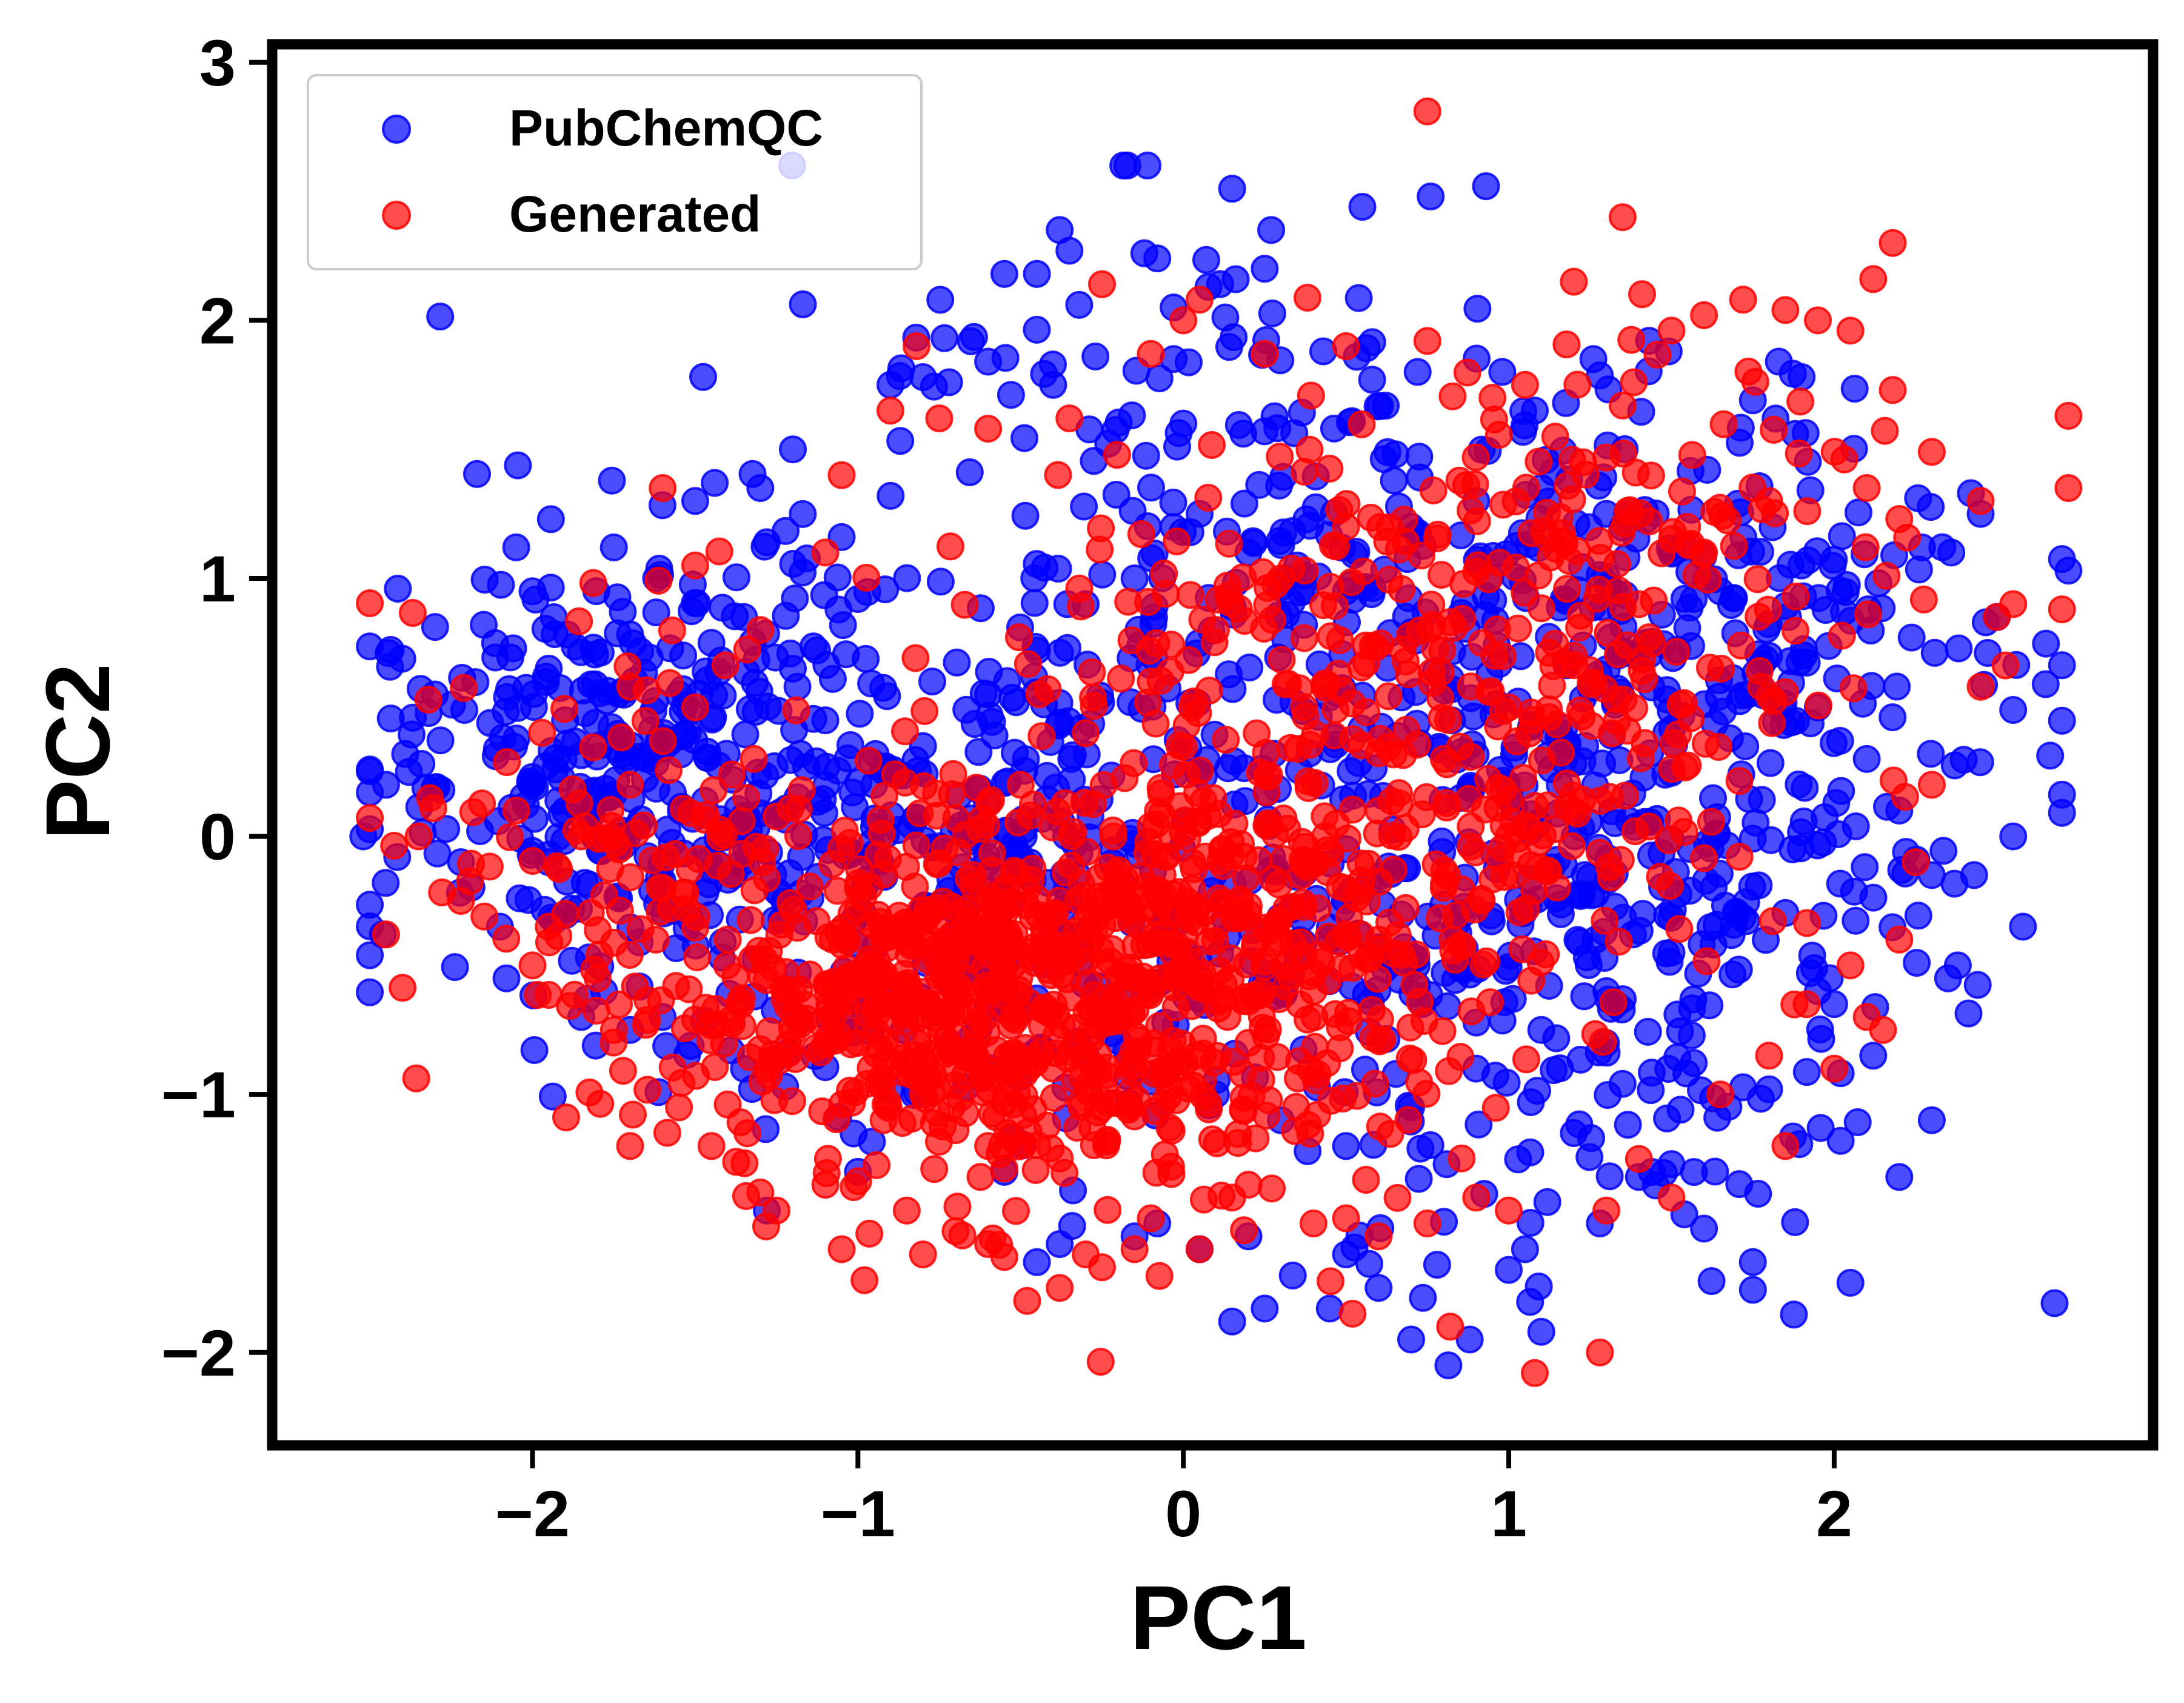 This screenshot has width=2184, height=1703. I want to click on y-tick-label: 1, so click(217, 578).